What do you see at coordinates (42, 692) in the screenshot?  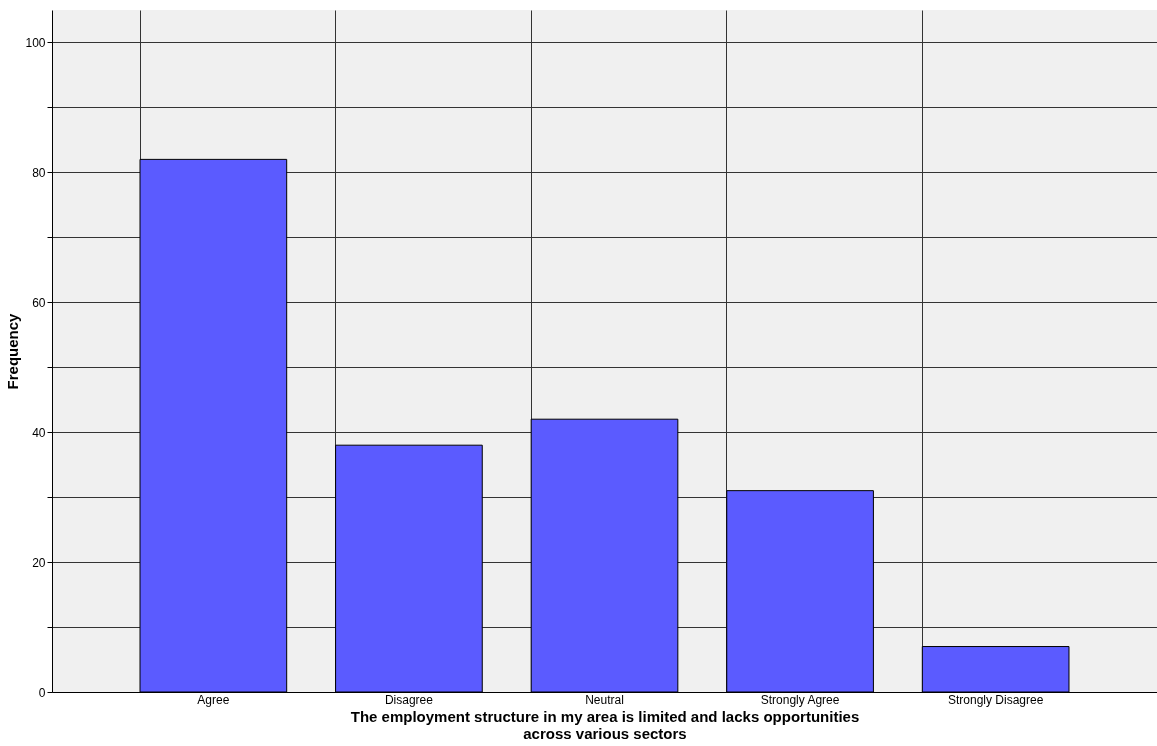 I see `y-tick-label: 0` at bounding box center [42, 692].